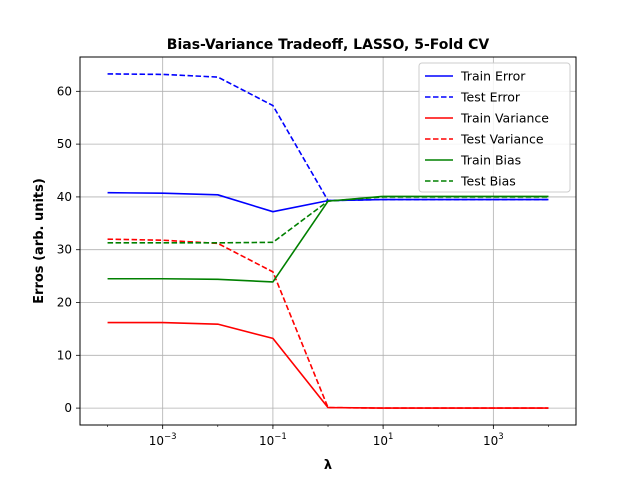 The height and width of the screenshot is (478, 640). I want to click on x-tick-exponent: 1, so click(390, 437).